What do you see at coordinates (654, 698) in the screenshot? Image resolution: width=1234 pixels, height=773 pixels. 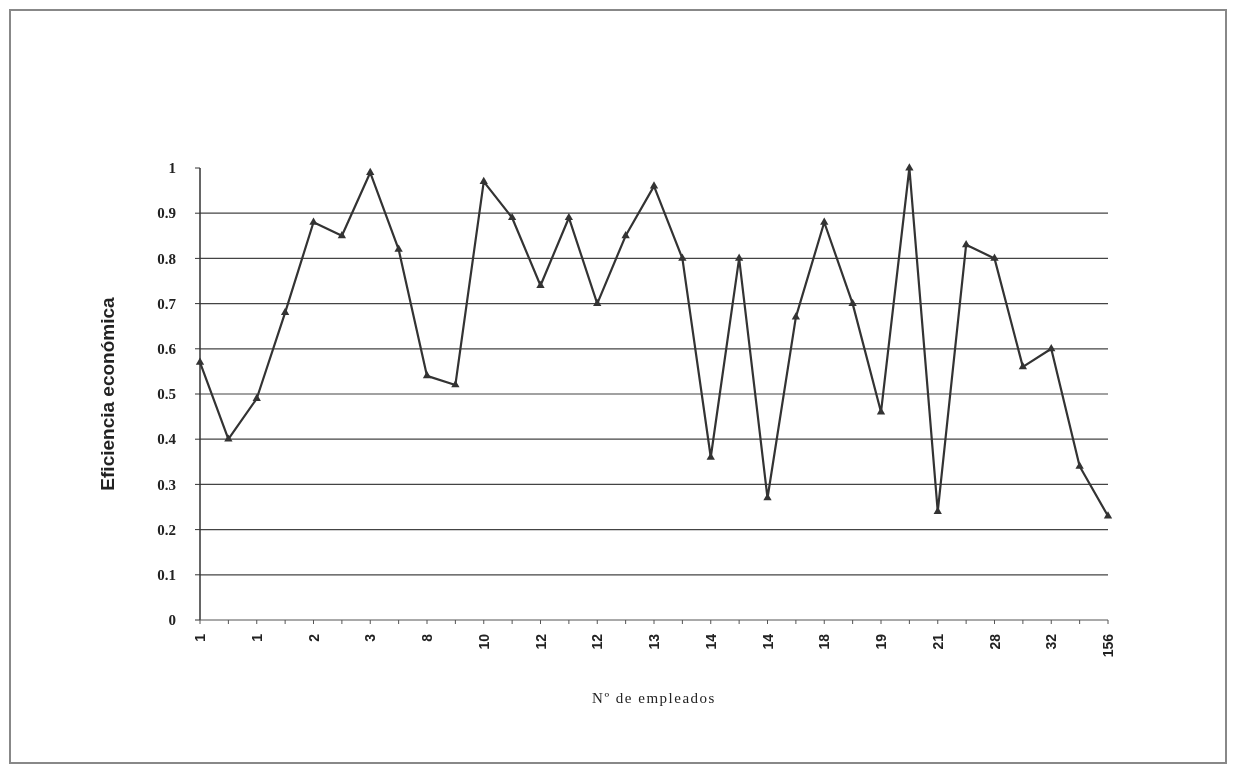 I see `x-axis-title: Nº de empleados` at bounding box center [654, 698].